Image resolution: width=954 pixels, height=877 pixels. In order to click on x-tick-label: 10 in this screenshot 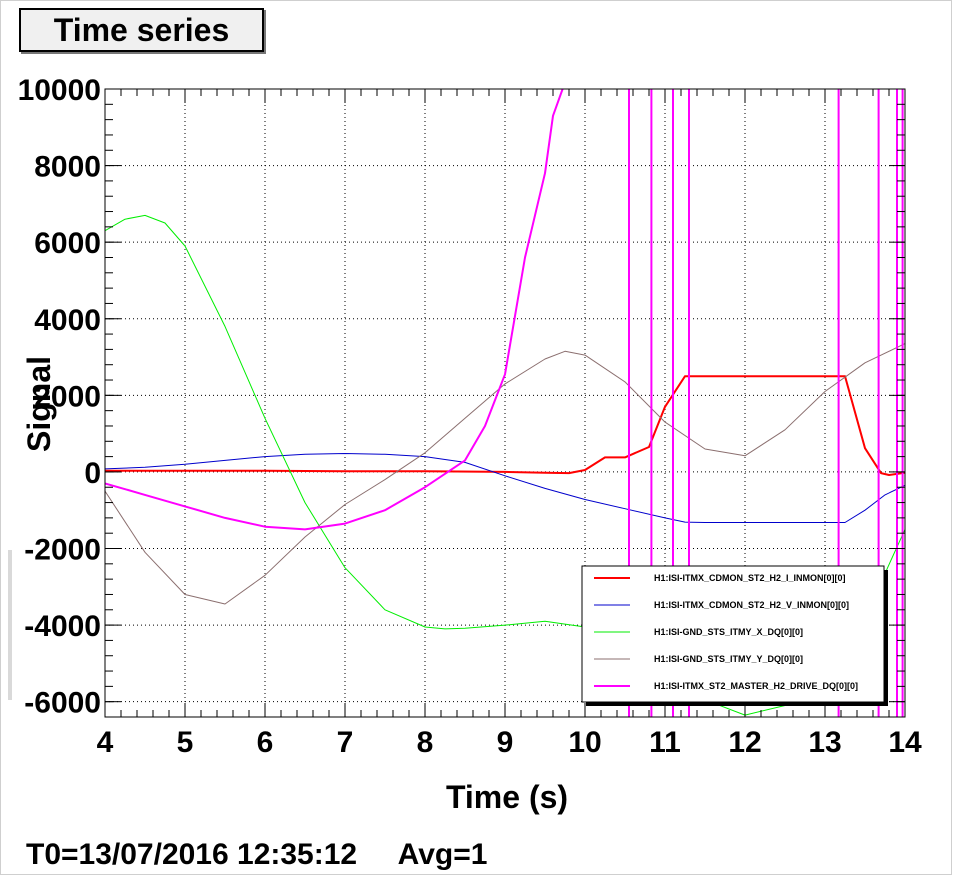, I will do `click(584, 742)`.